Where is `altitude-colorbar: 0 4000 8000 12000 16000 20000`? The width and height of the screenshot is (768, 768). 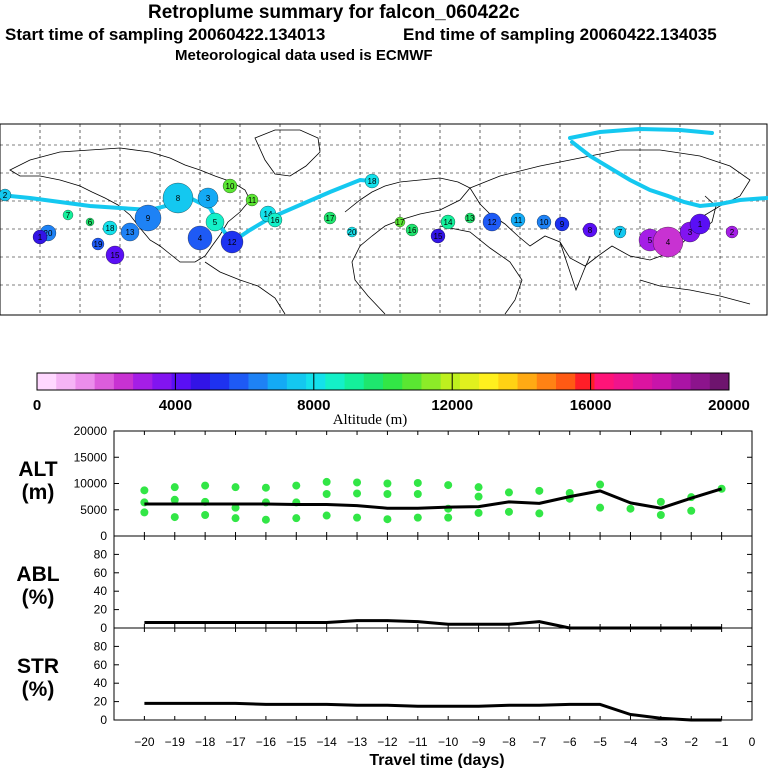 altitude-colorbar: 0 4000 8000 12000 16000 20000 is located at coordinates (391, 393).